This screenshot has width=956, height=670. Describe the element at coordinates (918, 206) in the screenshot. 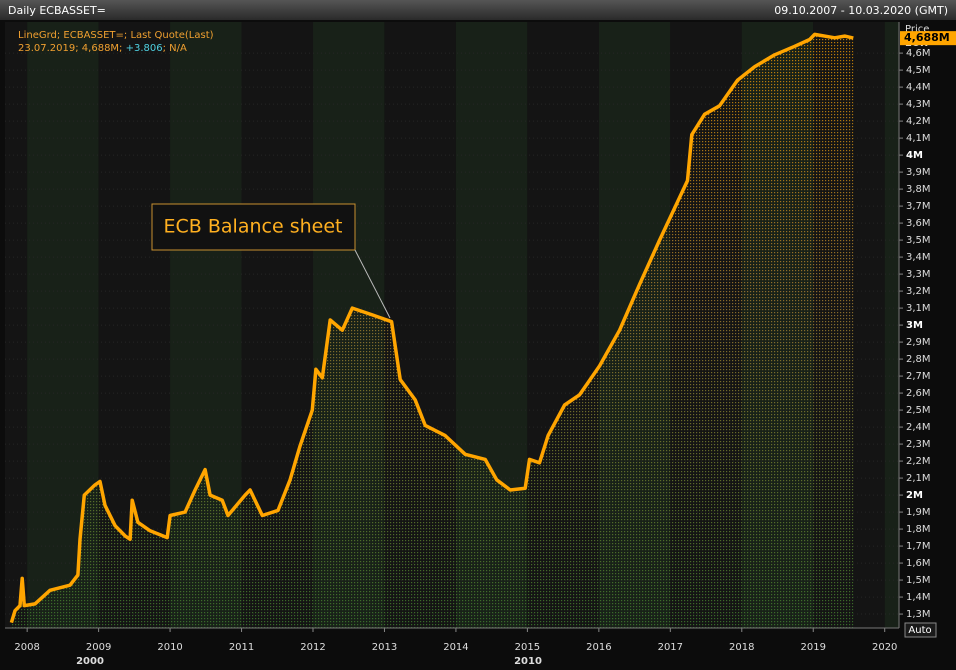

I see `y-tick-label: 3,7M` at that location.